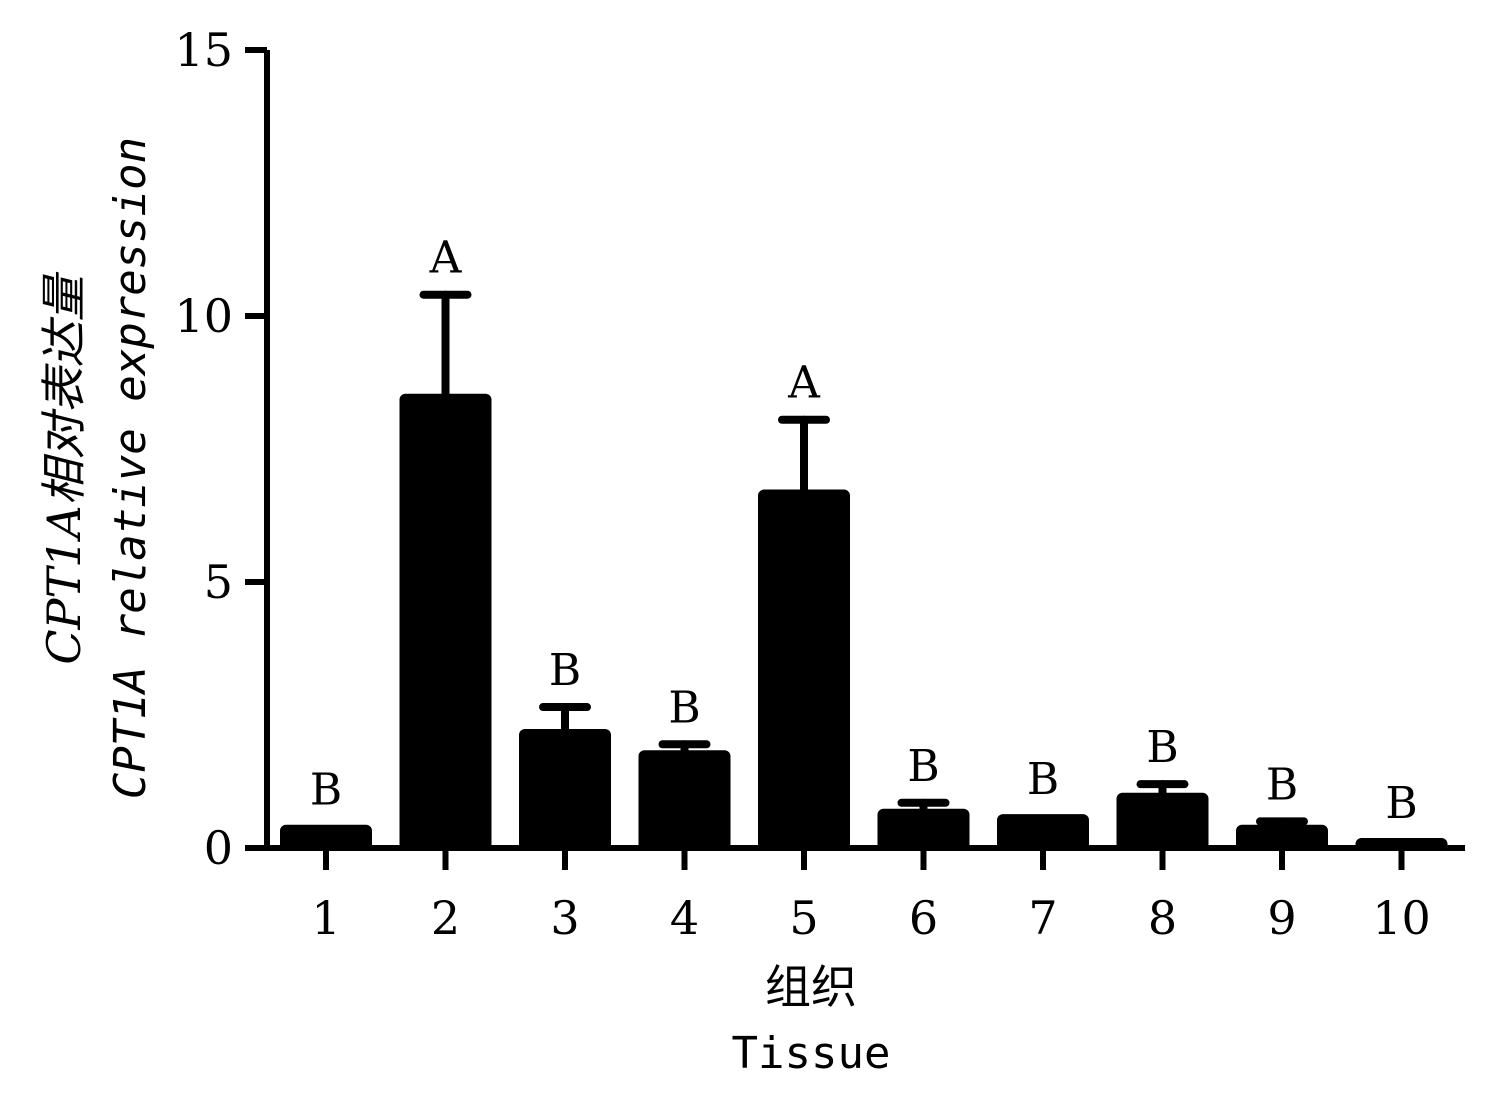 The width and height of the screenshot is (1510, 1095). I want to click on x-tick-label: 4, so click(684, 918).